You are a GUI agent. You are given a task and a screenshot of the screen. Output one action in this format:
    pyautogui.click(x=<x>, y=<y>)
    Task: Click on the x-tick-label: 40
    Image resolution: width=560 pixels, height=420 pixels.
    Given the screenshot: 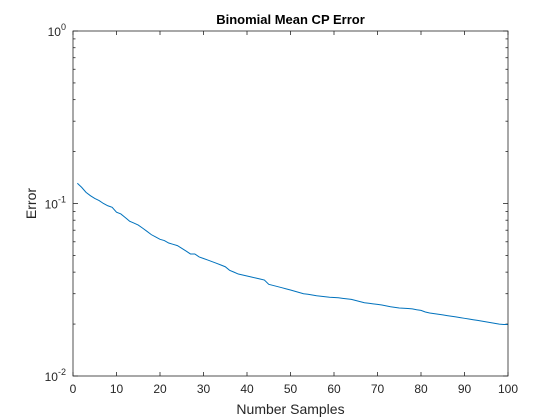 What is the action you would take?
    pyautogui.click(x=247, y=389)
    